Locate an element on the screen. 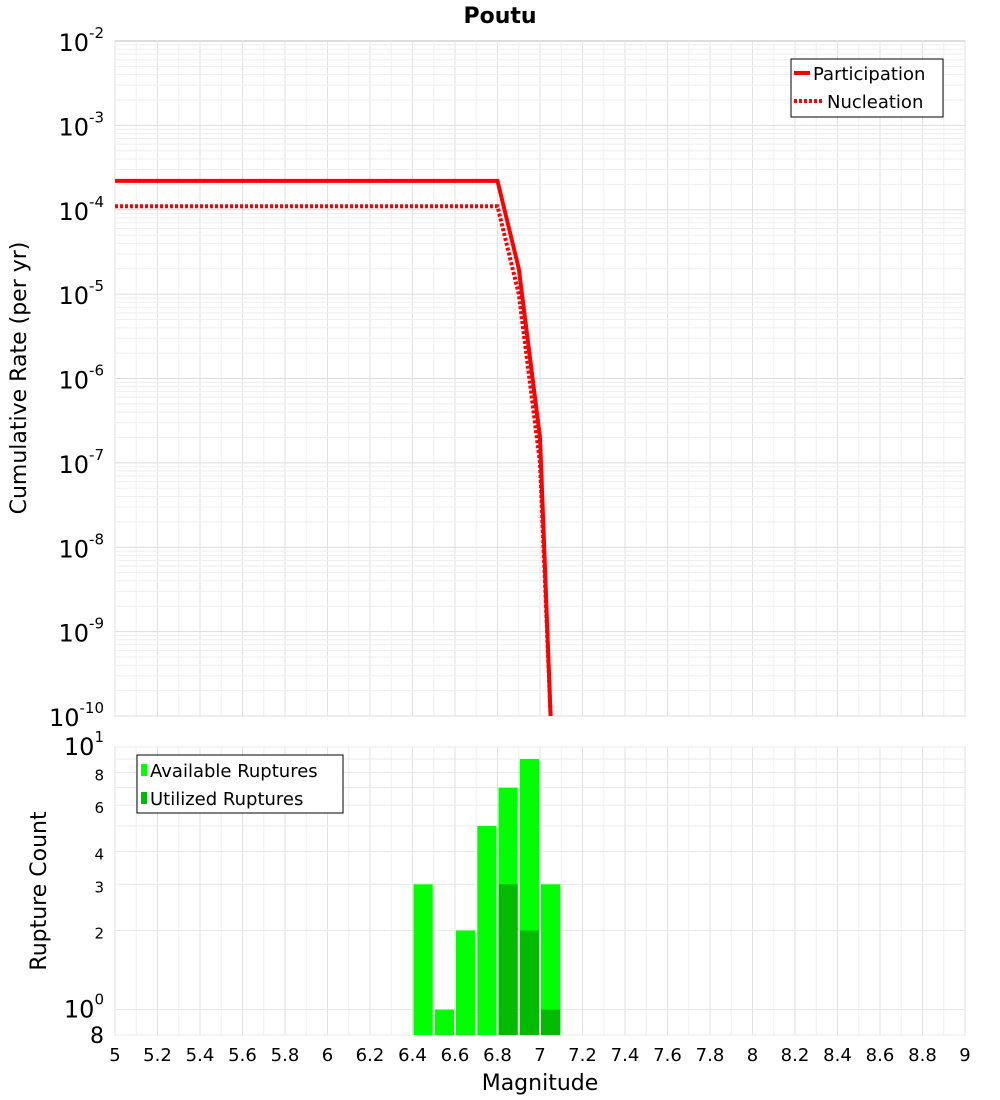 The width and height of the screenshot is (1000, 1100). x-tick-label: 7.6 is located at coordinates (667, 1055).